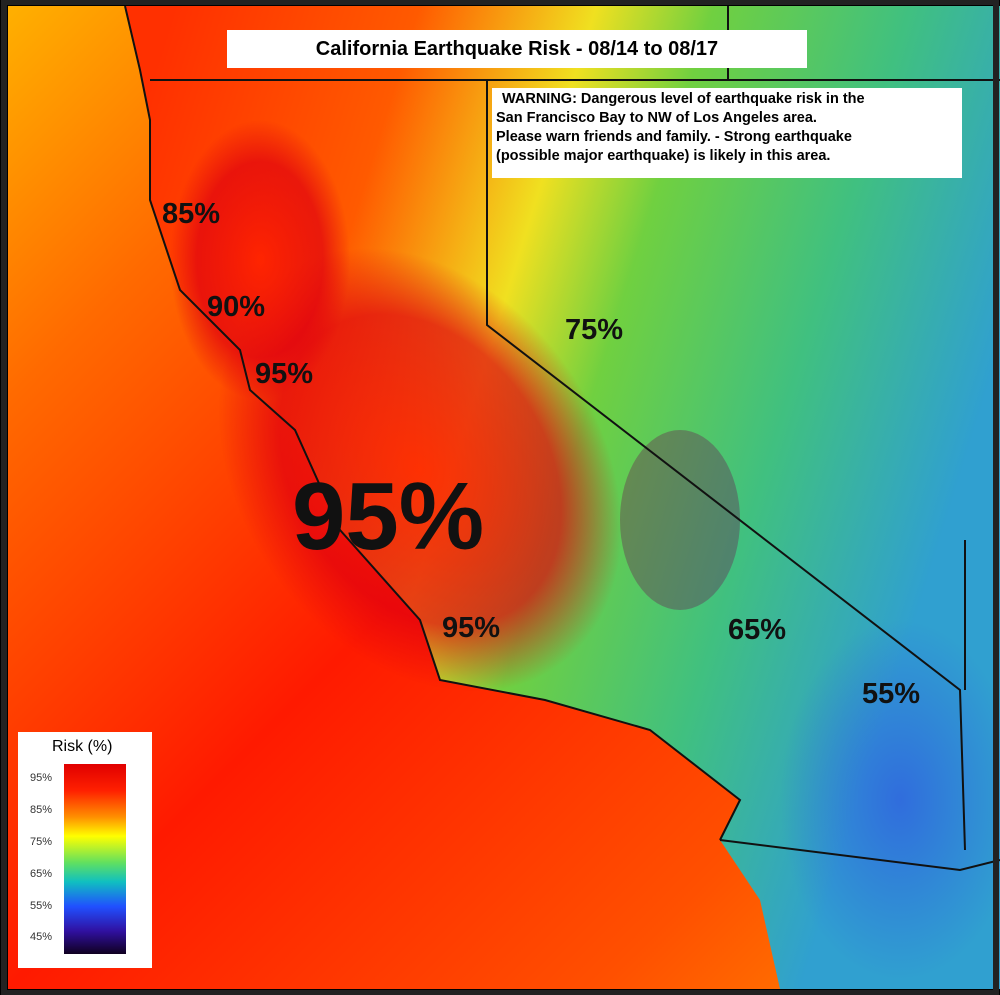 The image size is (1000, 995). Describe the element at coordinates (41, 874) in the screenshot. I see `legend-tick: 65%` at that location.